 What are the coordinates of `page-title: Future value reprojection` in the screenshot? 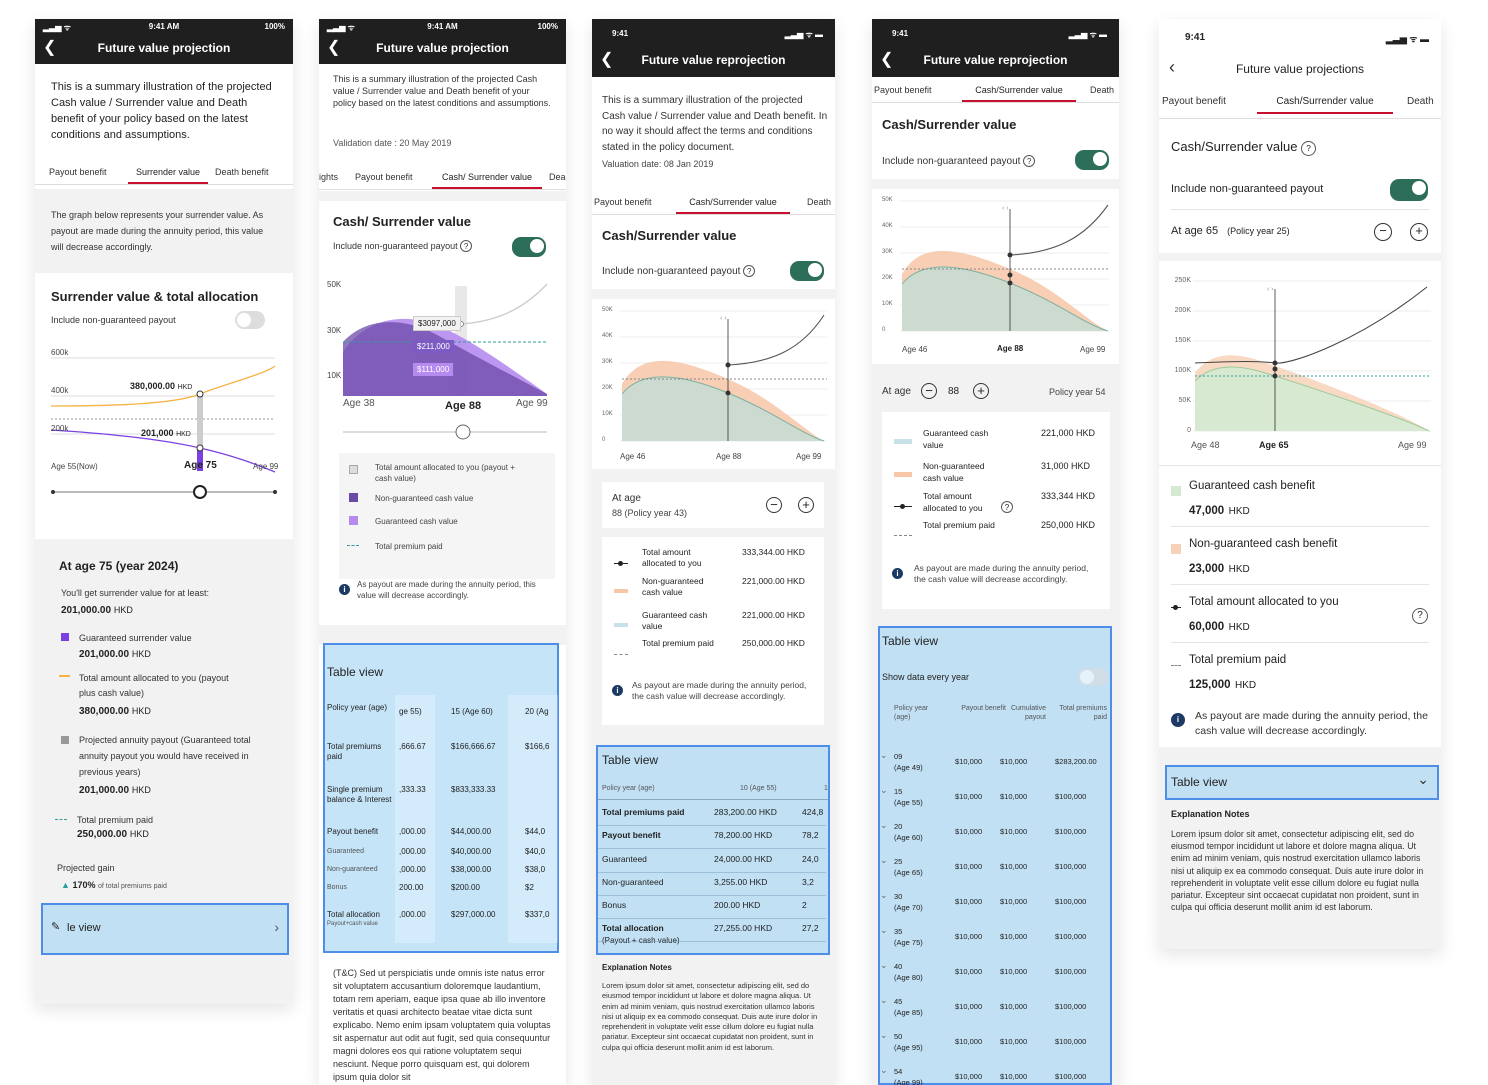 It's located at (995, 60).